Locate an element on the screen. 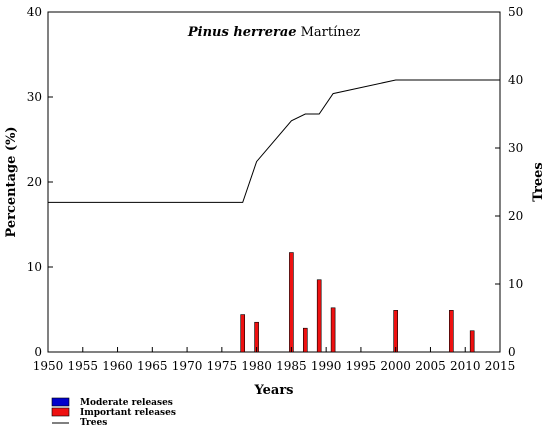  y-right-tick-label: 30 is located at coordinates (515, 148).